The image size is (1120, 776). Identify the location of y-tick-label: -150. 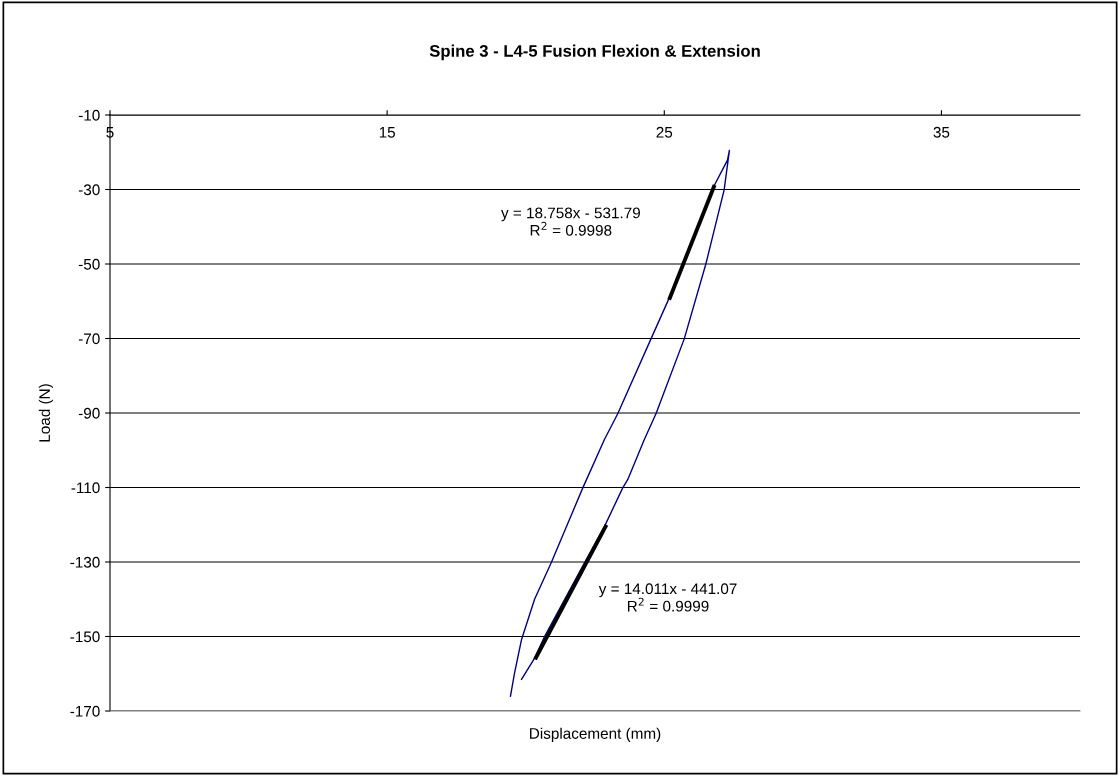
(85, 637).